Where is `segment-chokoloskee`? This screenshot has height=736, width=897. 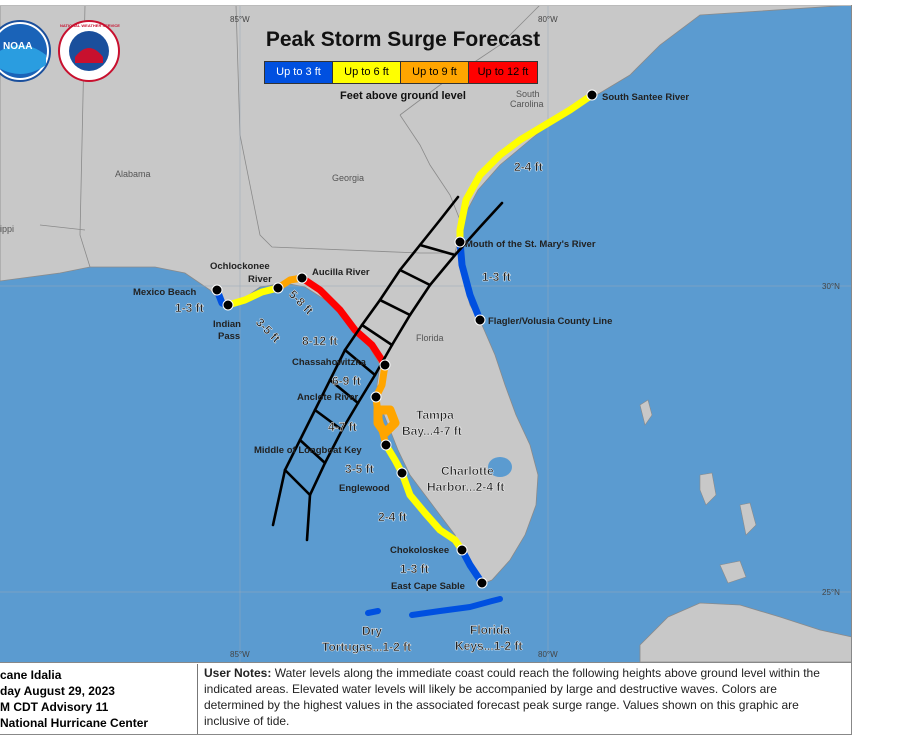 segment-chokoloskee is located at coordinates (472, 566).